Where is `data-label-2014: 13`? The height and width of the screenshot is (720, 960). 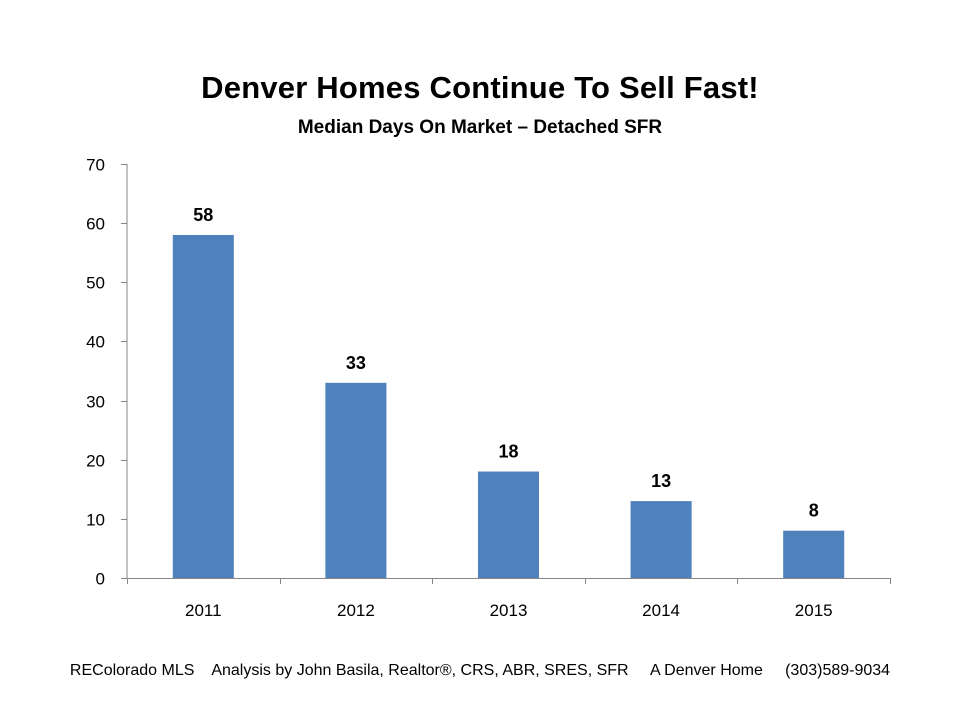 data-label-2014: 13 is located at coordinates (661, 481).